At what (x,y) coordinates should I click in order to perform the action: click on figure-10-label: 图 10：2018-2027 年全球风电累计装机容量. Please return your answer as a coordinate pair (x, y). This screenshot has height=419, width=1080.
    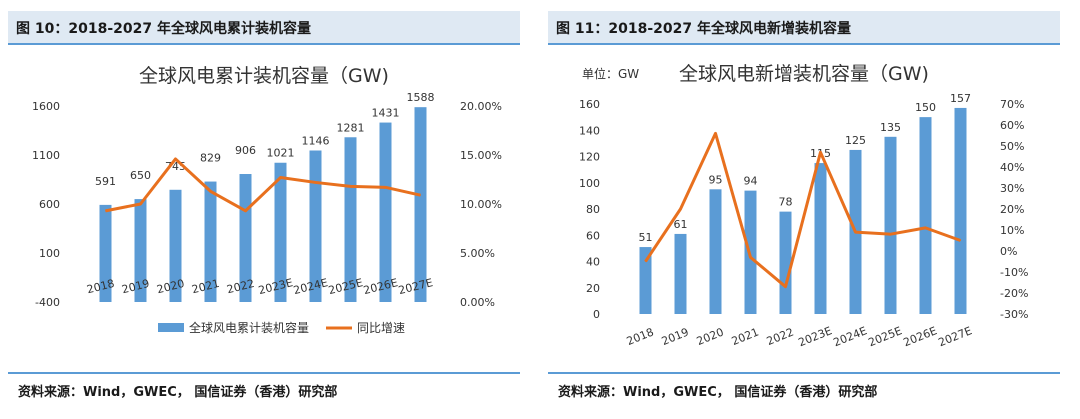
    Looking at the image, I should click on (163, 29).